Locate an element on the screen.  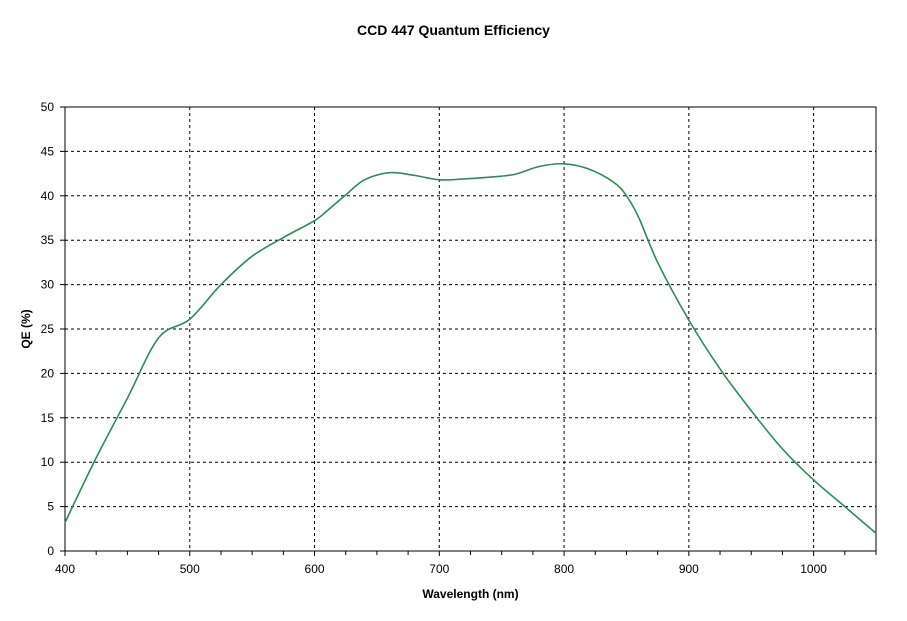
y-tick-label: 45 is located at coordinates (48, 151).